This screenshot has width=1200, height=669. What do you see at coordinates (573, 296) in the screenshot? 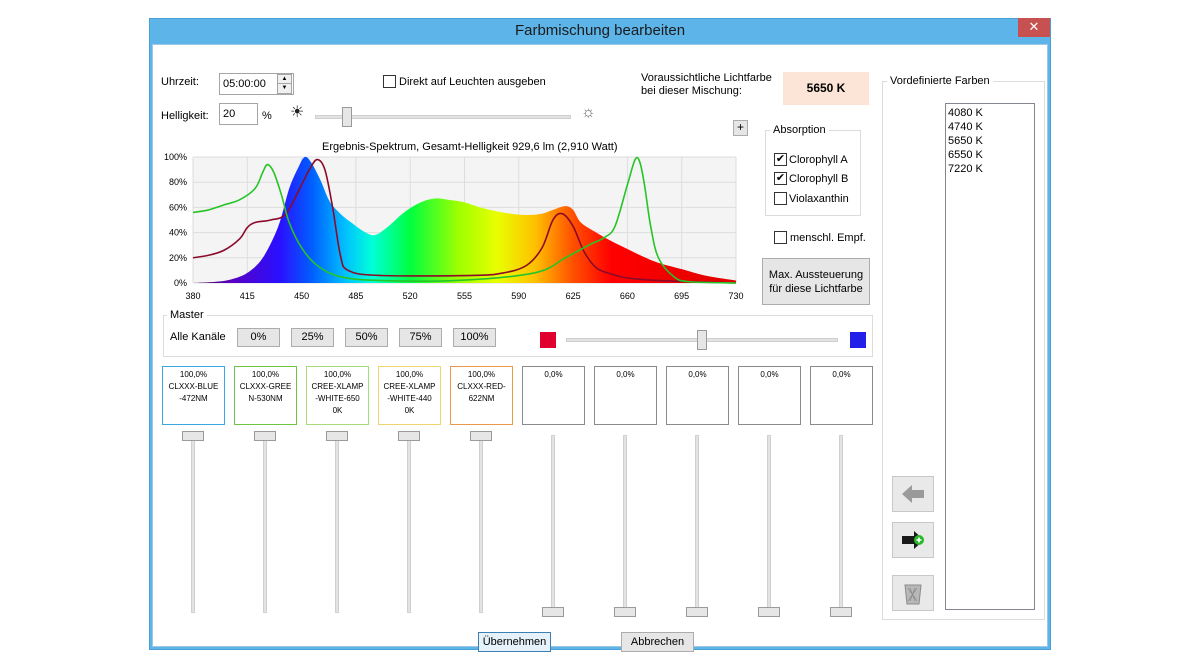
I see `x-tick-label: 625` at bounding box center [573, 296].